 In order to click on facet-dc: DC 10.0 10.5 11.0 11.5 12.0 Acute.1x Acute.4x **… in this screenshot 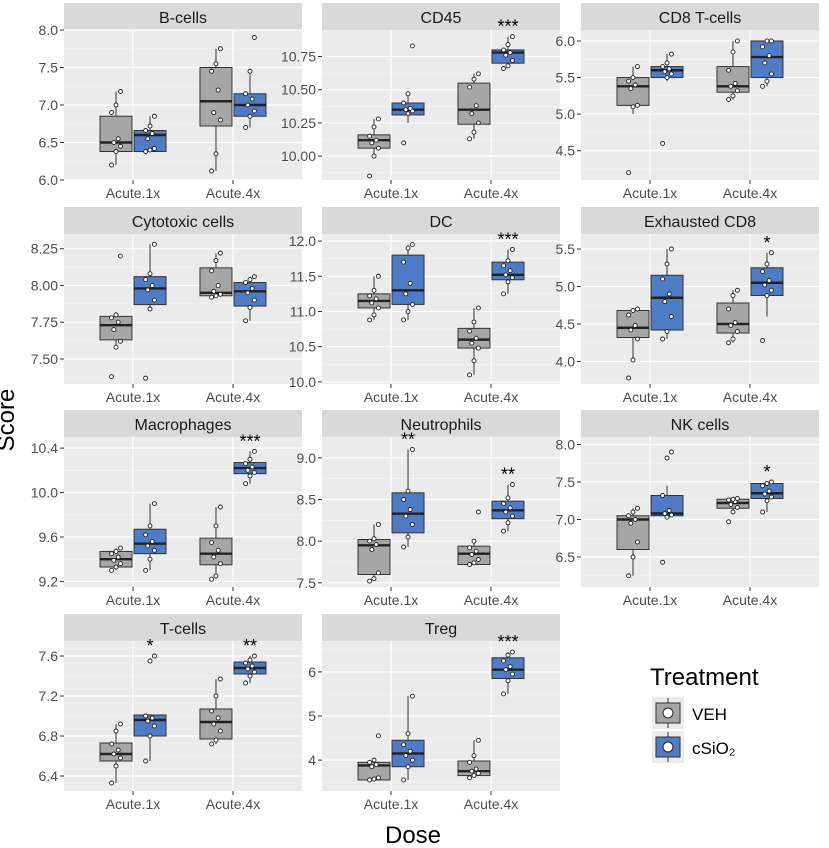, I will do `click(424, 306)`.